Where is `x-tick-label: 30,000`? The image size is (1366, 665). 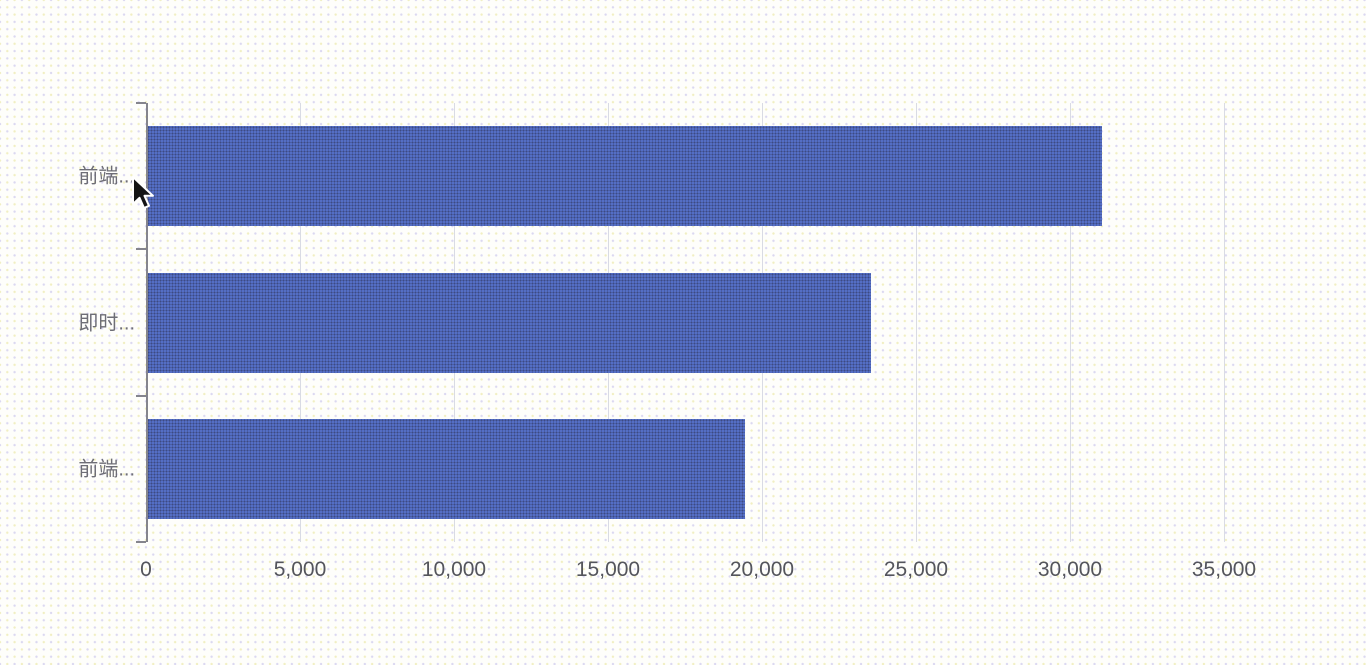
x-tick-label: 30,000 is located at coordinates (1070, 569).